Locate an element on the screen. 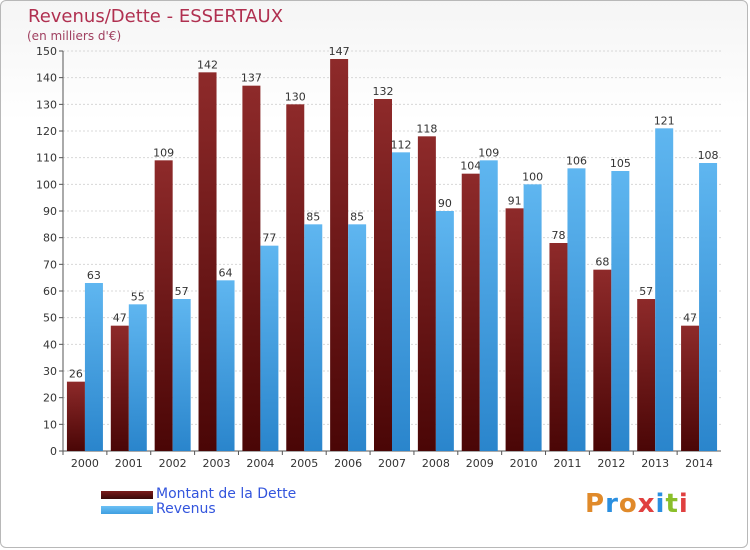 This screenshot has width=750, height=550. value-label-dette: 142 is located at coordinates (207, 64).